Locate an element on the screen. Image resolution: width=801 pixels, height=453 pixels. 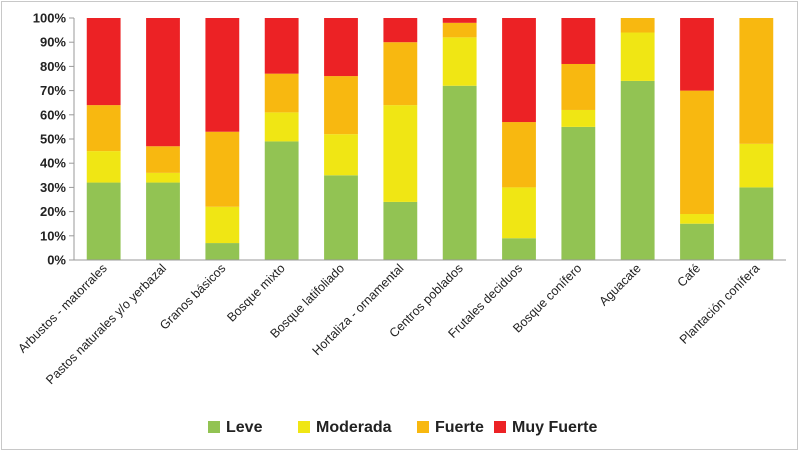
y-tick-label: 20% is located at coordinates (53, 211).